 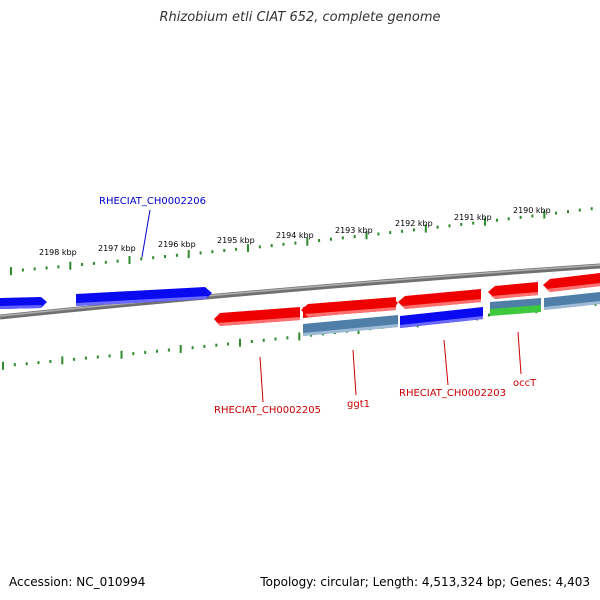 What do you see at coordinates (515, 307) in the screenshot?
I see `gene-occt` at bounding box center [515, 307].